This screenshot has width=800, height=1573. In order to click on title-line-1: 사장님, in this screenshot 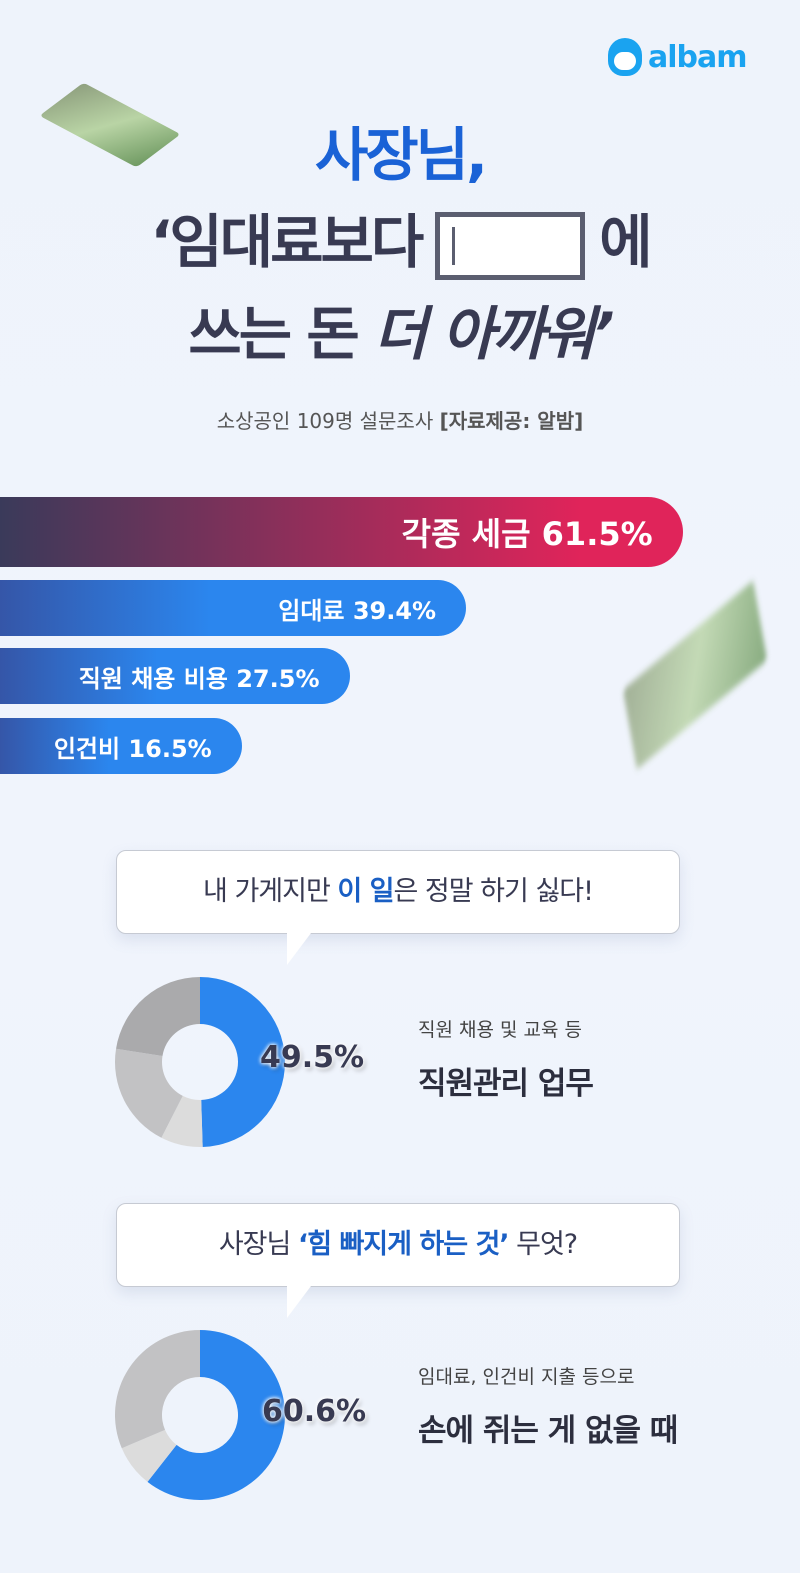, I will do `click(401, 155)`.